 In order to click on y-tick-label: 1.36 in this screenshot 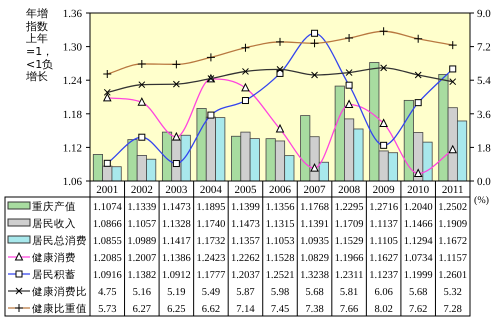, I will do `click(72, 14)`.